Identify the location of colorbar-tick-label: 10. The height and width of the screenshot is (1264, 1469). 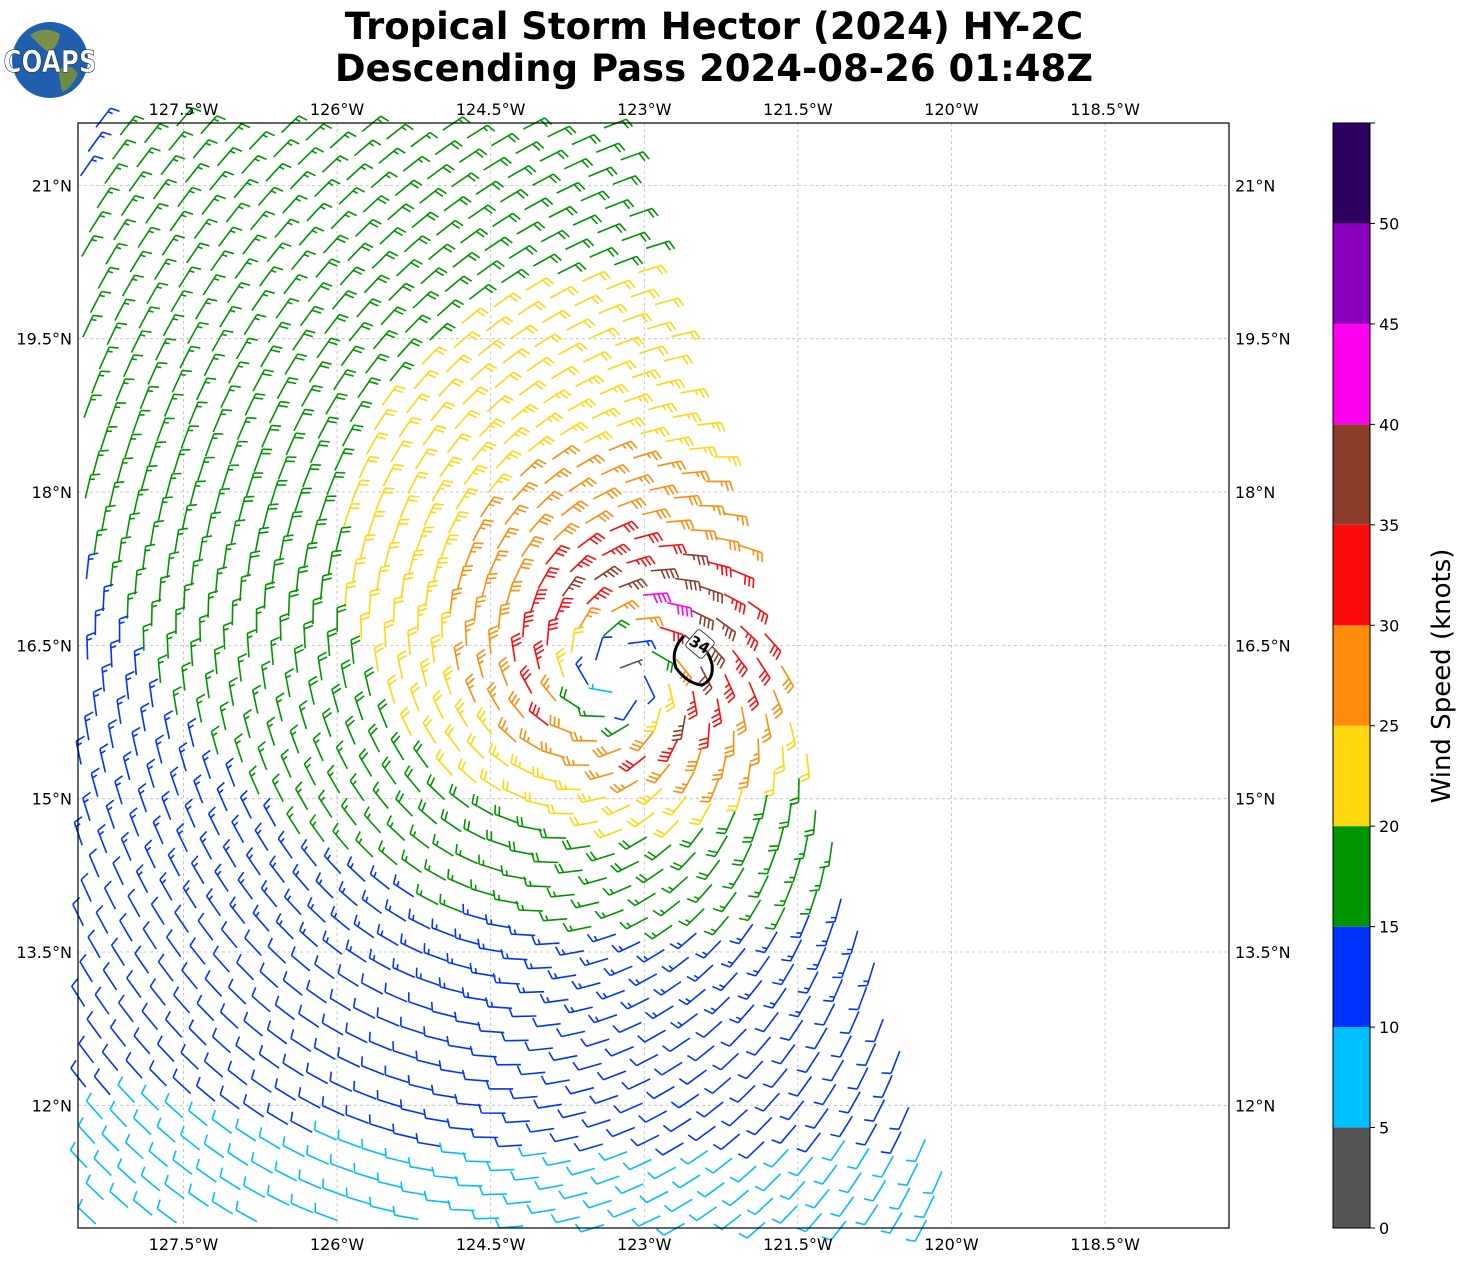
(1389, 1027).